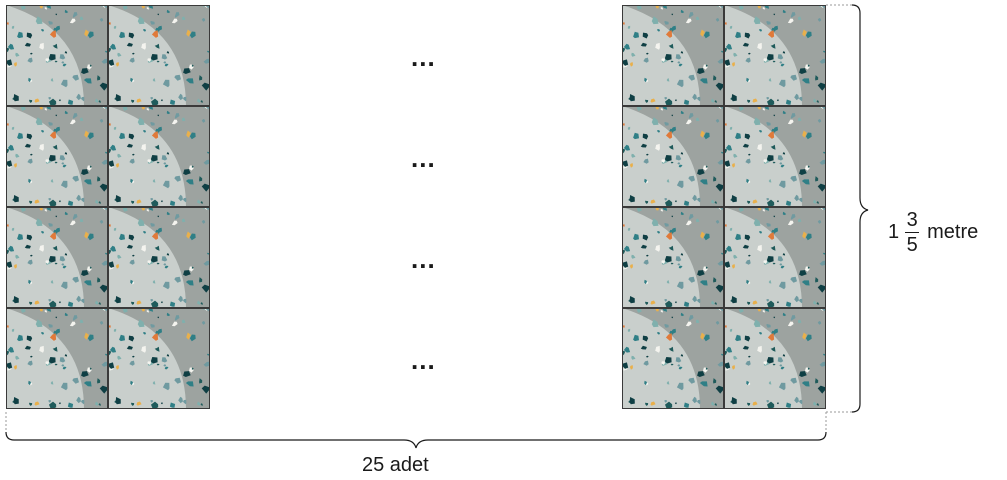  What do you see at coordinates (672, 155) in the screenshot?
I see `right-tile-r2-c1` at bounding box center [672, 155].